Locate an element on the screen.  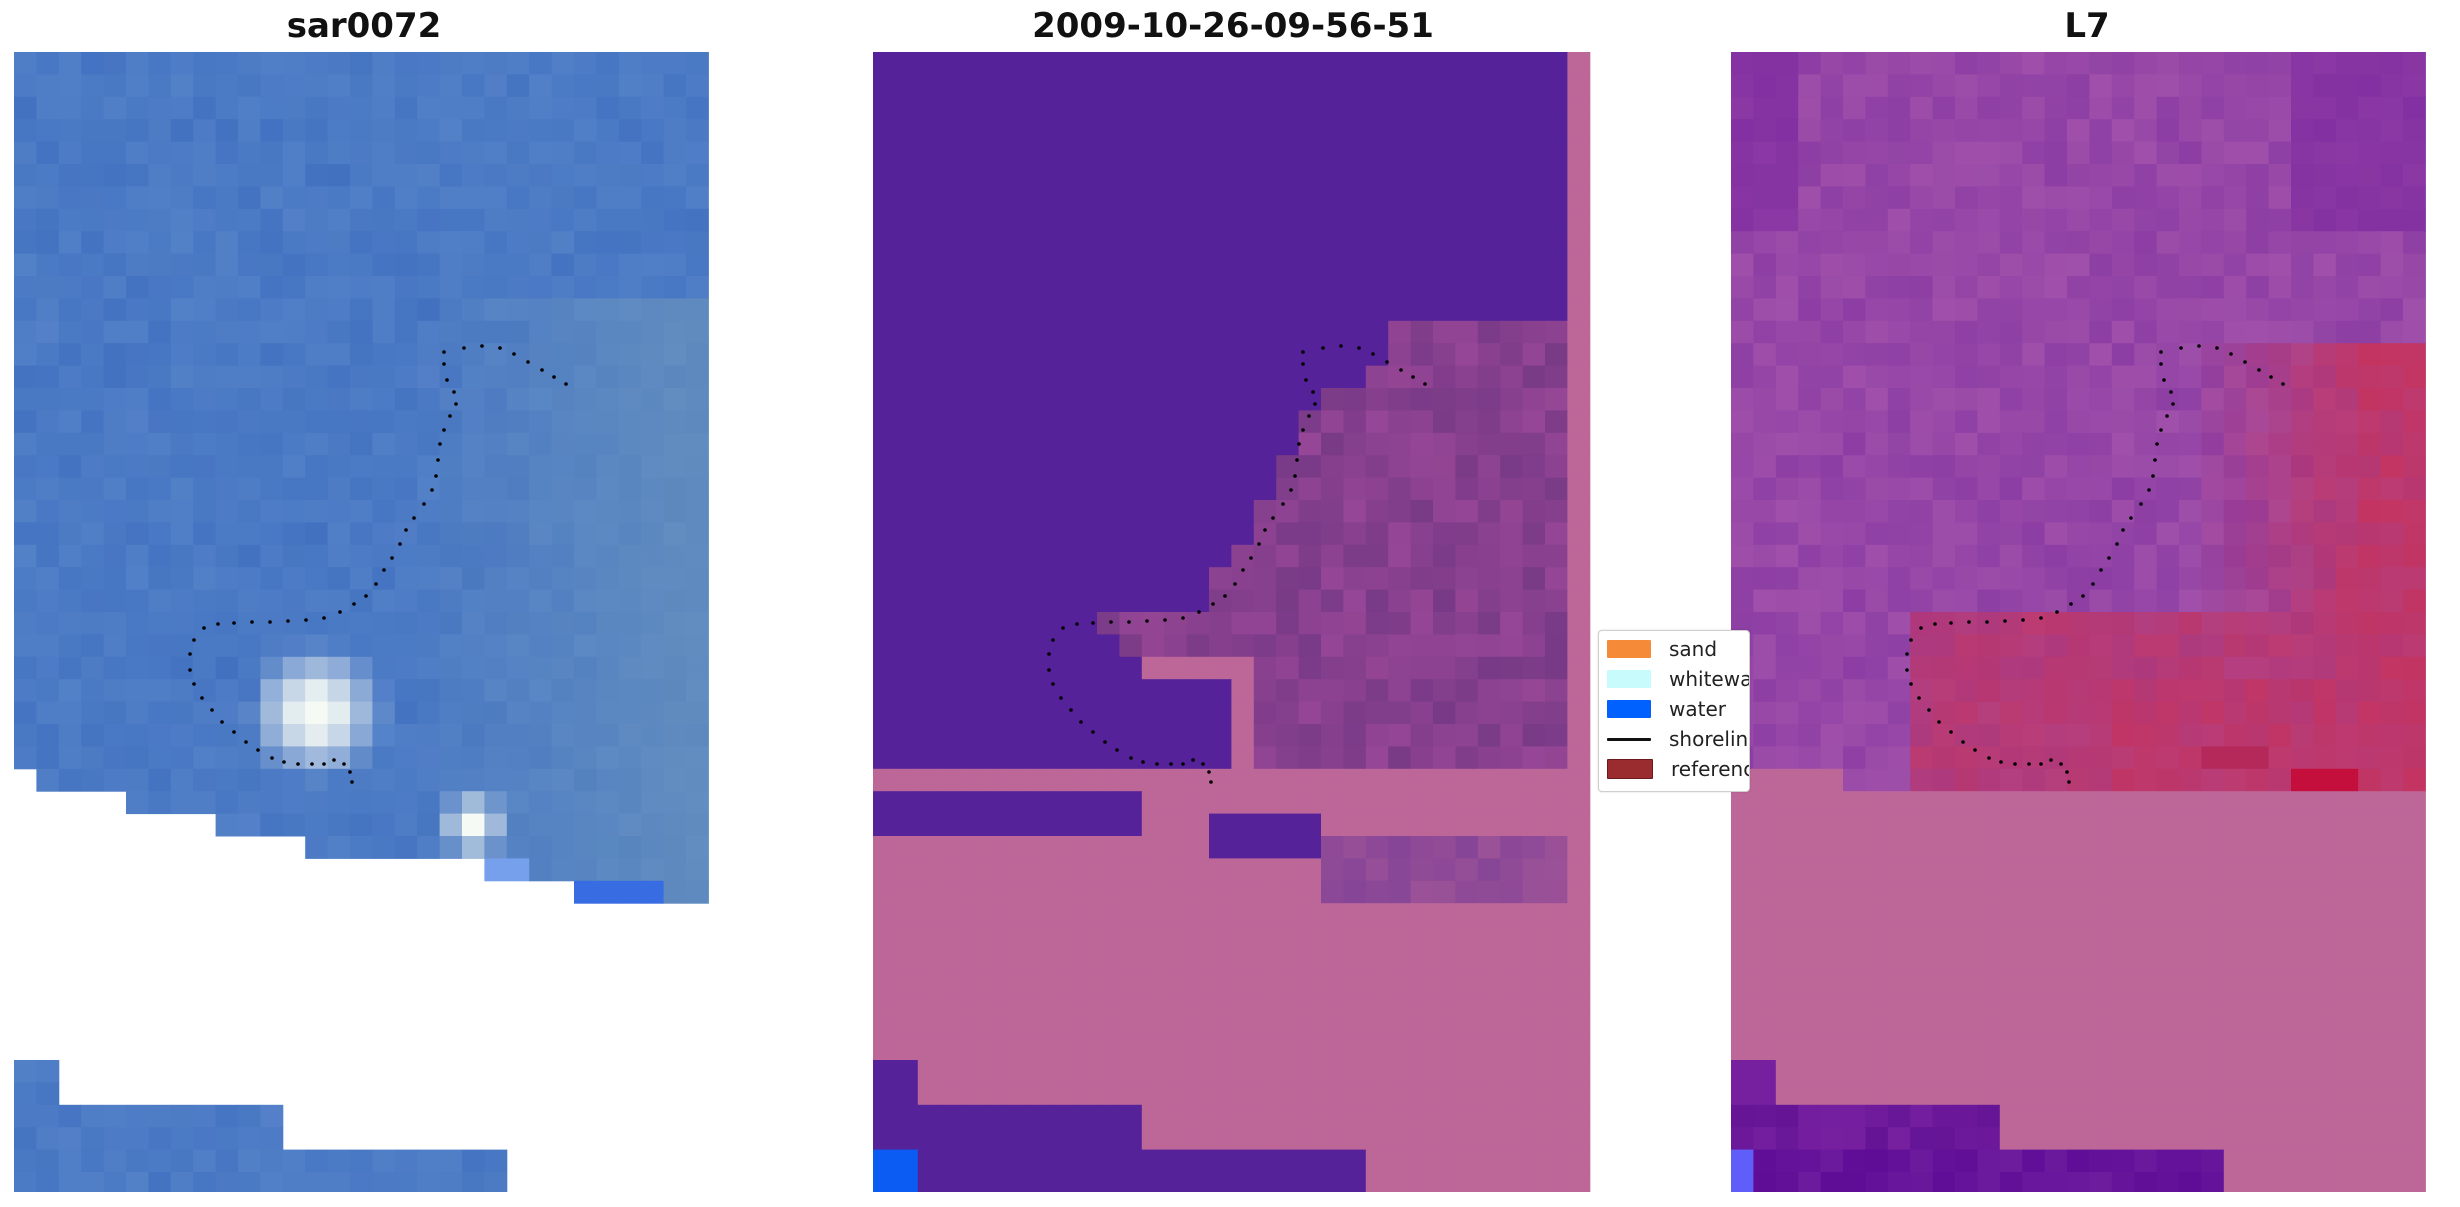
legend-item-whitewater: whitewater is located at coordinates (1678, 679).